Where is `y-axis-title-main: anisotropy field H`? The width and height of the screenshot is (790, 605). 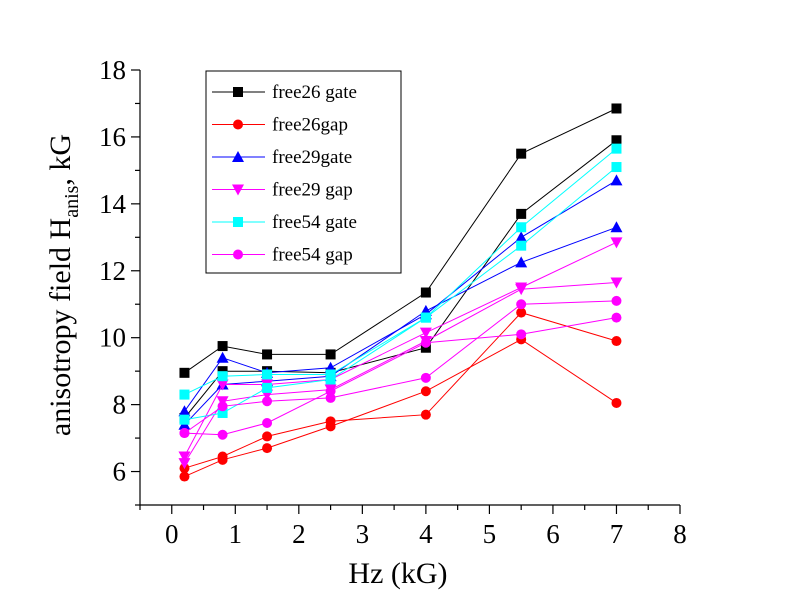
y-axis-title-main: anisotropy field H is located at coordinates (60, 327).